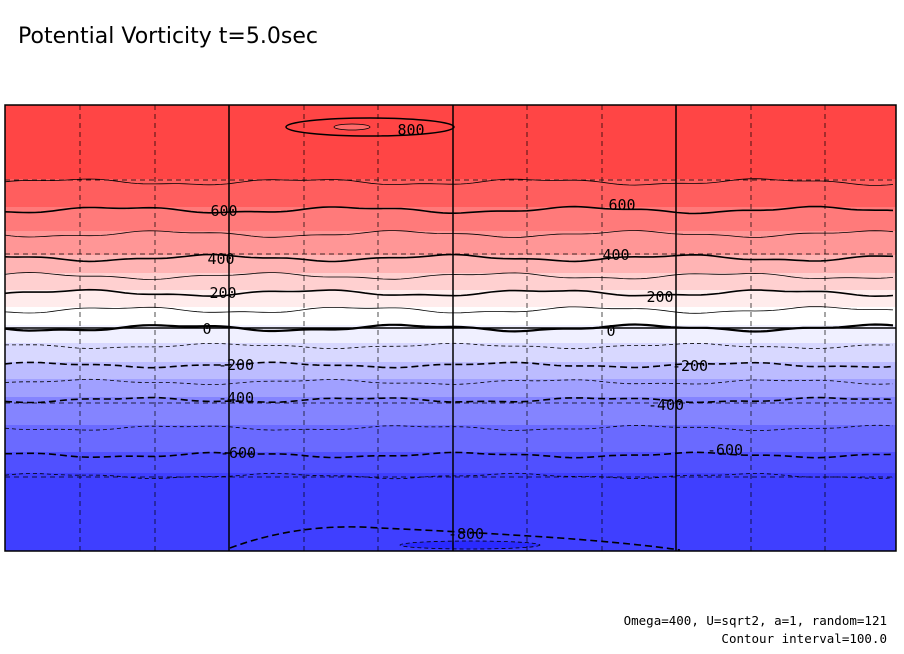  I want to click on contour-label-400-0: 400, so click(220, 259).